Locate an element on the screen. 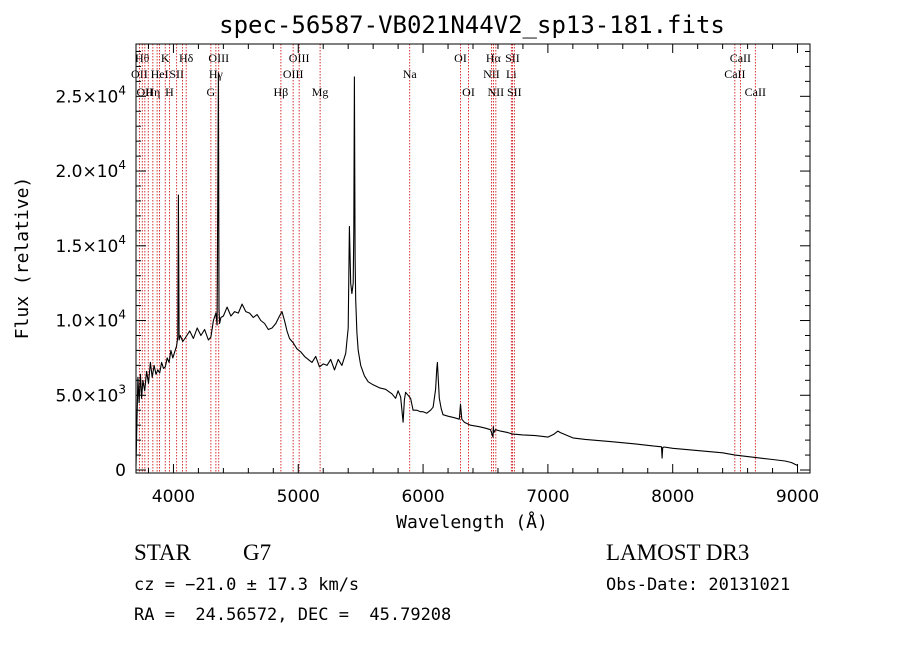  survey-name: LAMOST DR3 is located at coordinates (677, 552).